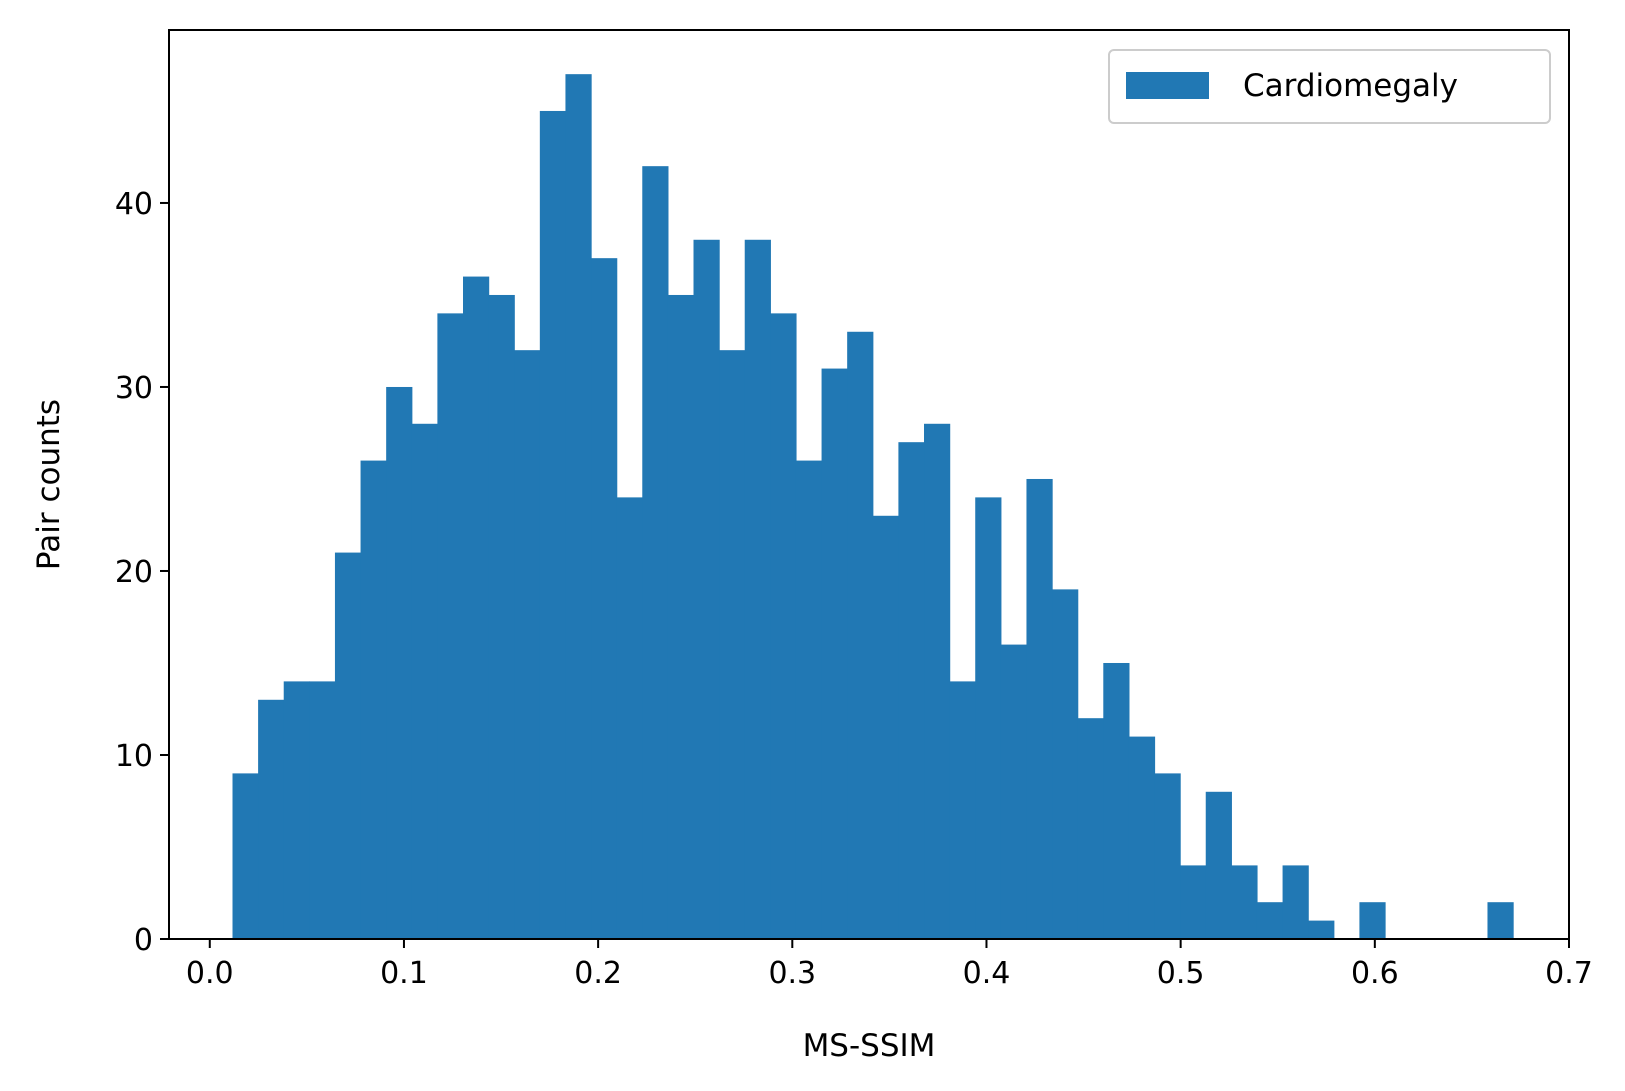 The height and width of the screenshot is (1091, 1625). I want to click on x-axis: 0.0 0.1 0.2 0.3 0.4 0.5 0.6 0.7, so click(889, 965).